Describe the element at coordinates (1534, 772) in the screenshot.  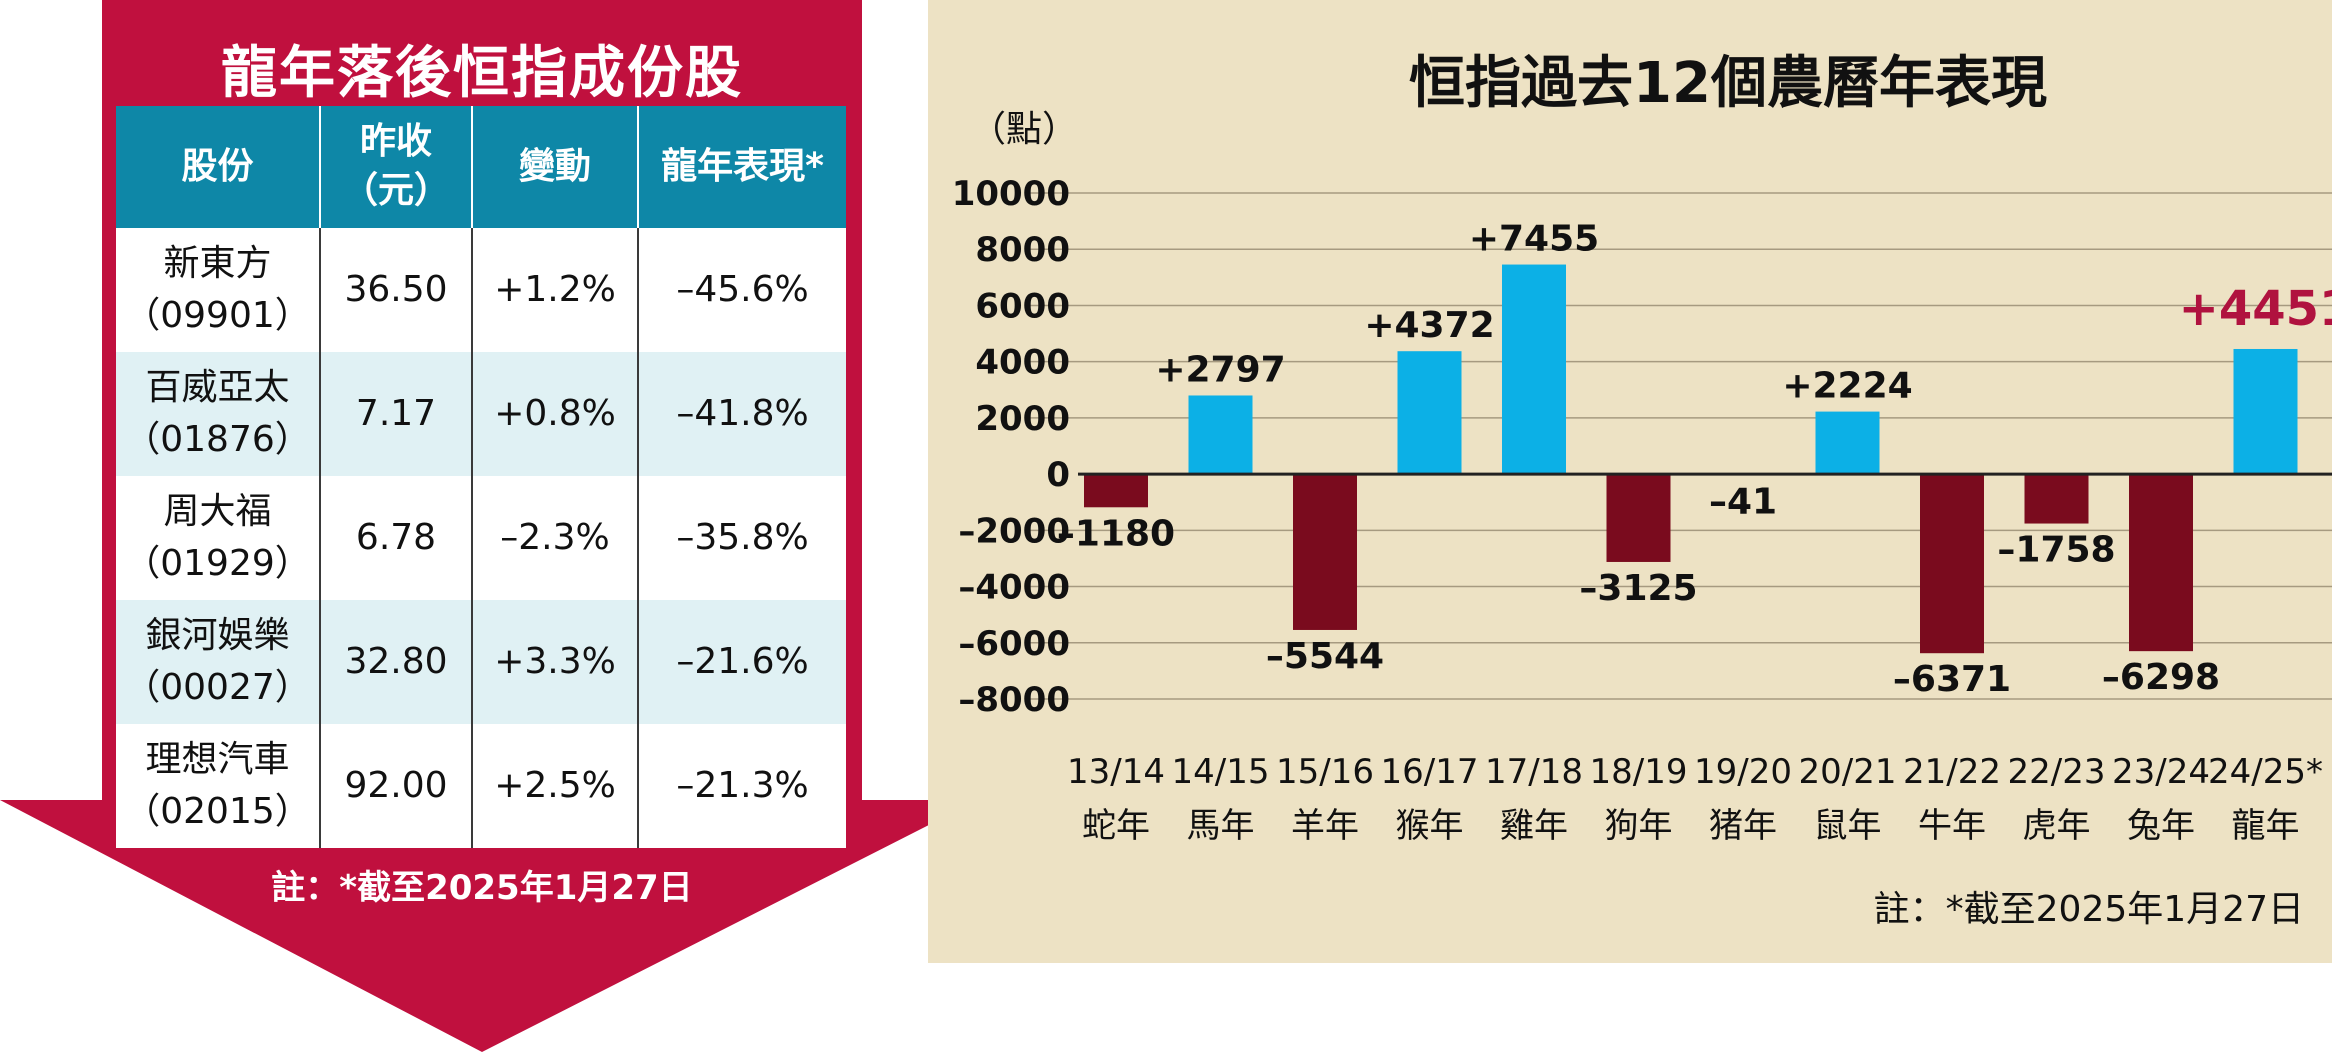
I see `category-label: 17/18` at that location.